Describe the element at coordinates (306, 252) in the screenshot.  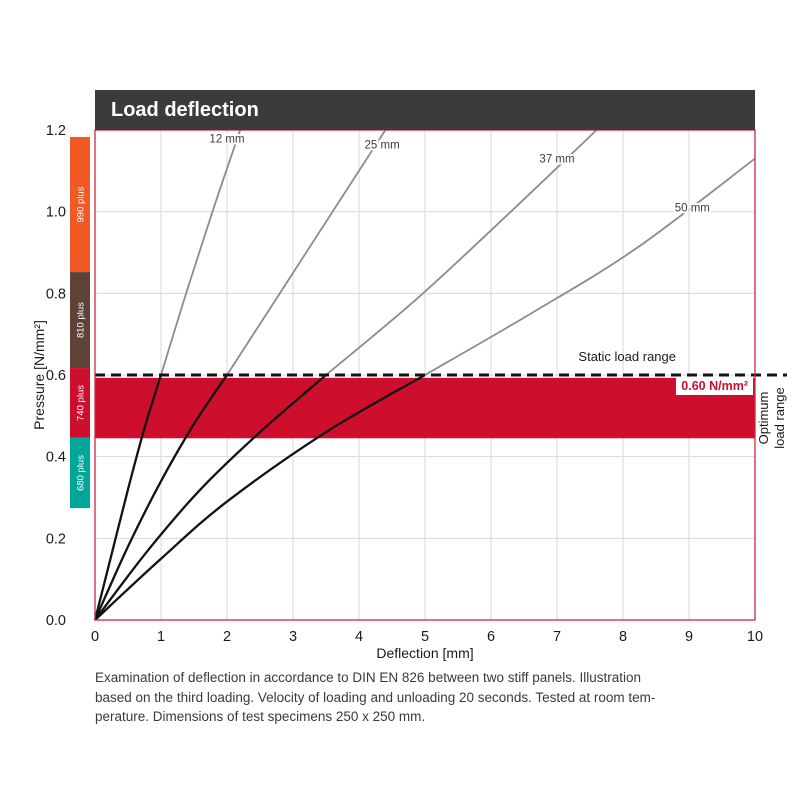
I see `curve-gray-25-mm` at that location.